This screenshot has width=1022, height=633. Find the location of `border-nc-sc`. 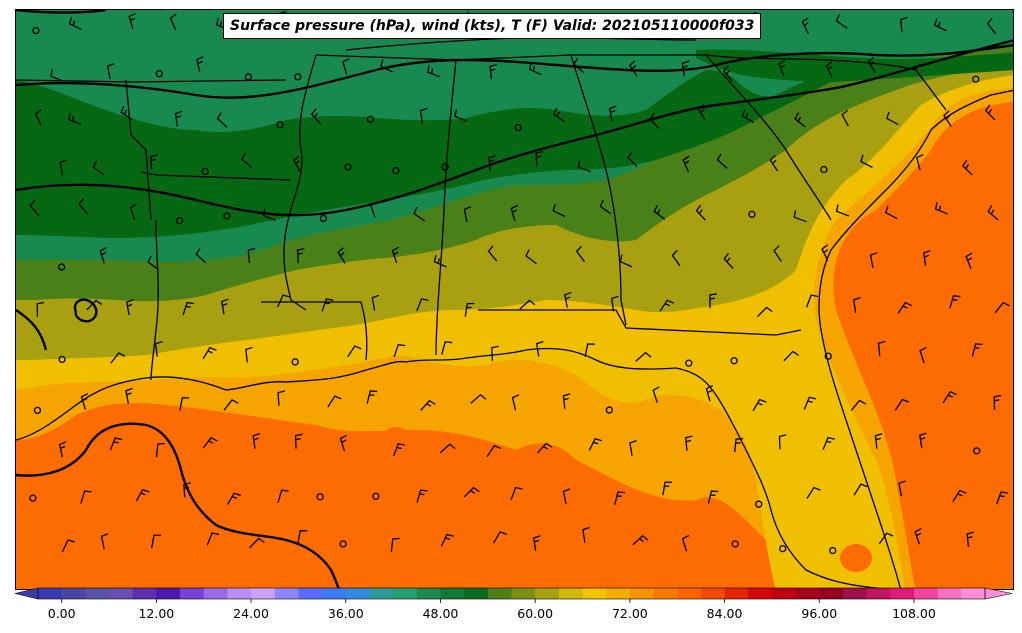

border-nc-sc is located at coordinates (826, 82).